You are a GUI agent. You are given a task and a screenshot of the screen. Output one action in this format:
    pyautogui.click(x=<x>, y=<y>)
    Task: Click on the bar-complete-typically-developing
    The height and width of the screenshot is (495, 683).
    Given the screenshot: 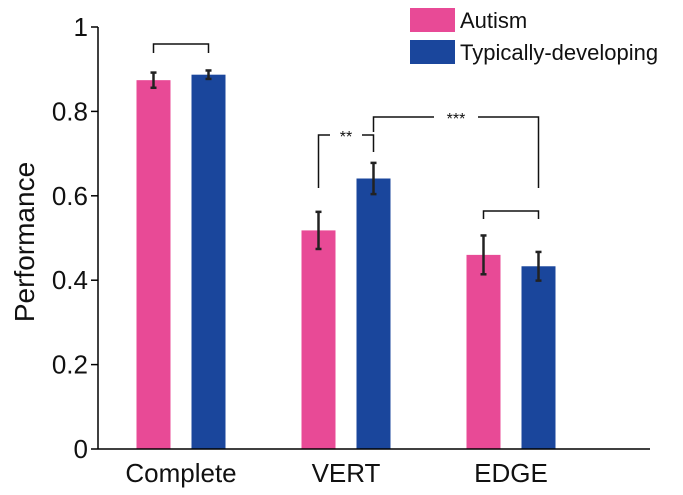 What is the action you would take?
    pyautogui.click(x=208, y=261)
    